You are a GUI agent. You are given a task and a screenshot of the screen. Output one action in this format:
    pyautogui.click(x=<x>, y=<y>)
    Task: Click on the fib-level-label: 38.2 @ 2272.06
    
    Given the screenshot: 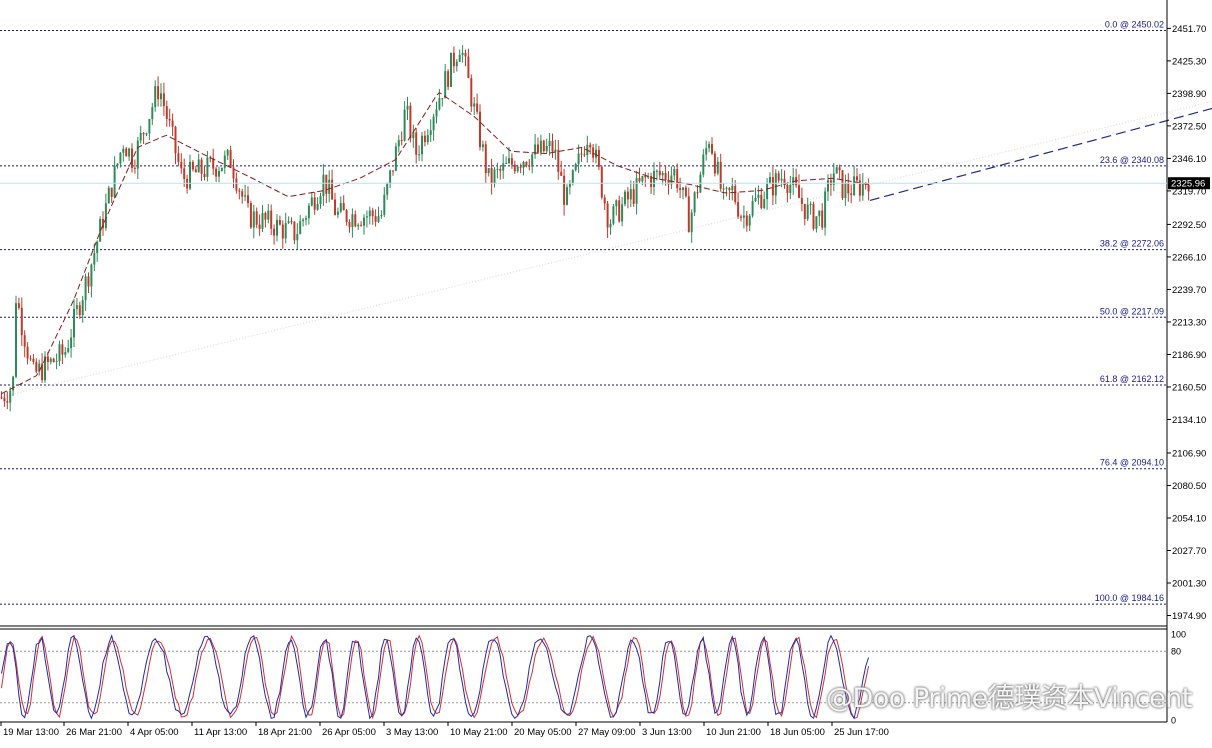 What is the action you would take?
    pyautogui.click(x=1132, y=244)
    